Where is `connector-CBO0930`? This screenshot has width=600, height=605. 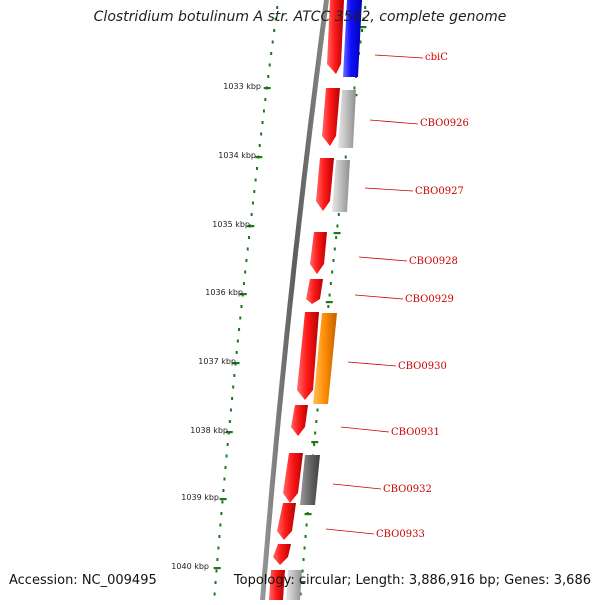 connector-CBO0930 is located at coordinates (372, 364).